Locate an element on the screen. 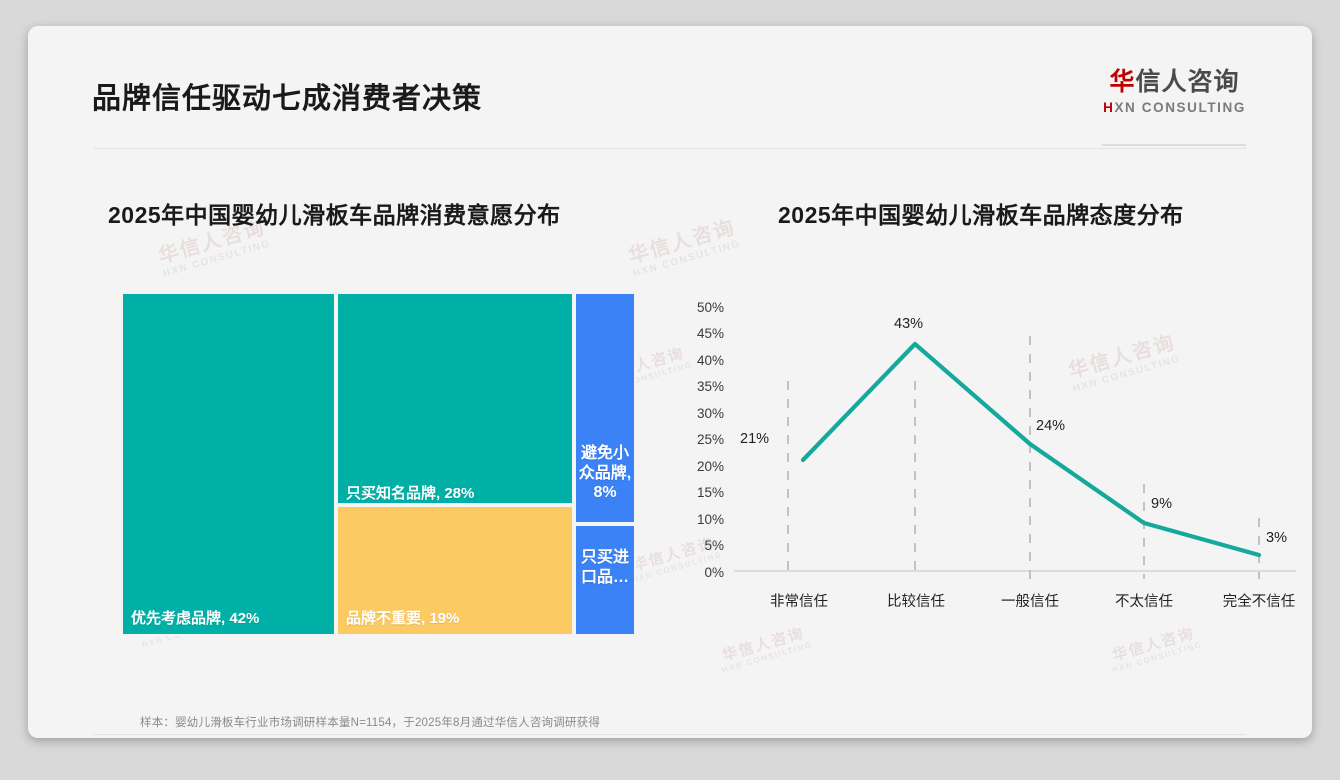 This screenshot has width=1340, height=780. y-tick-label: 45% is located at coordinates (710, 333).